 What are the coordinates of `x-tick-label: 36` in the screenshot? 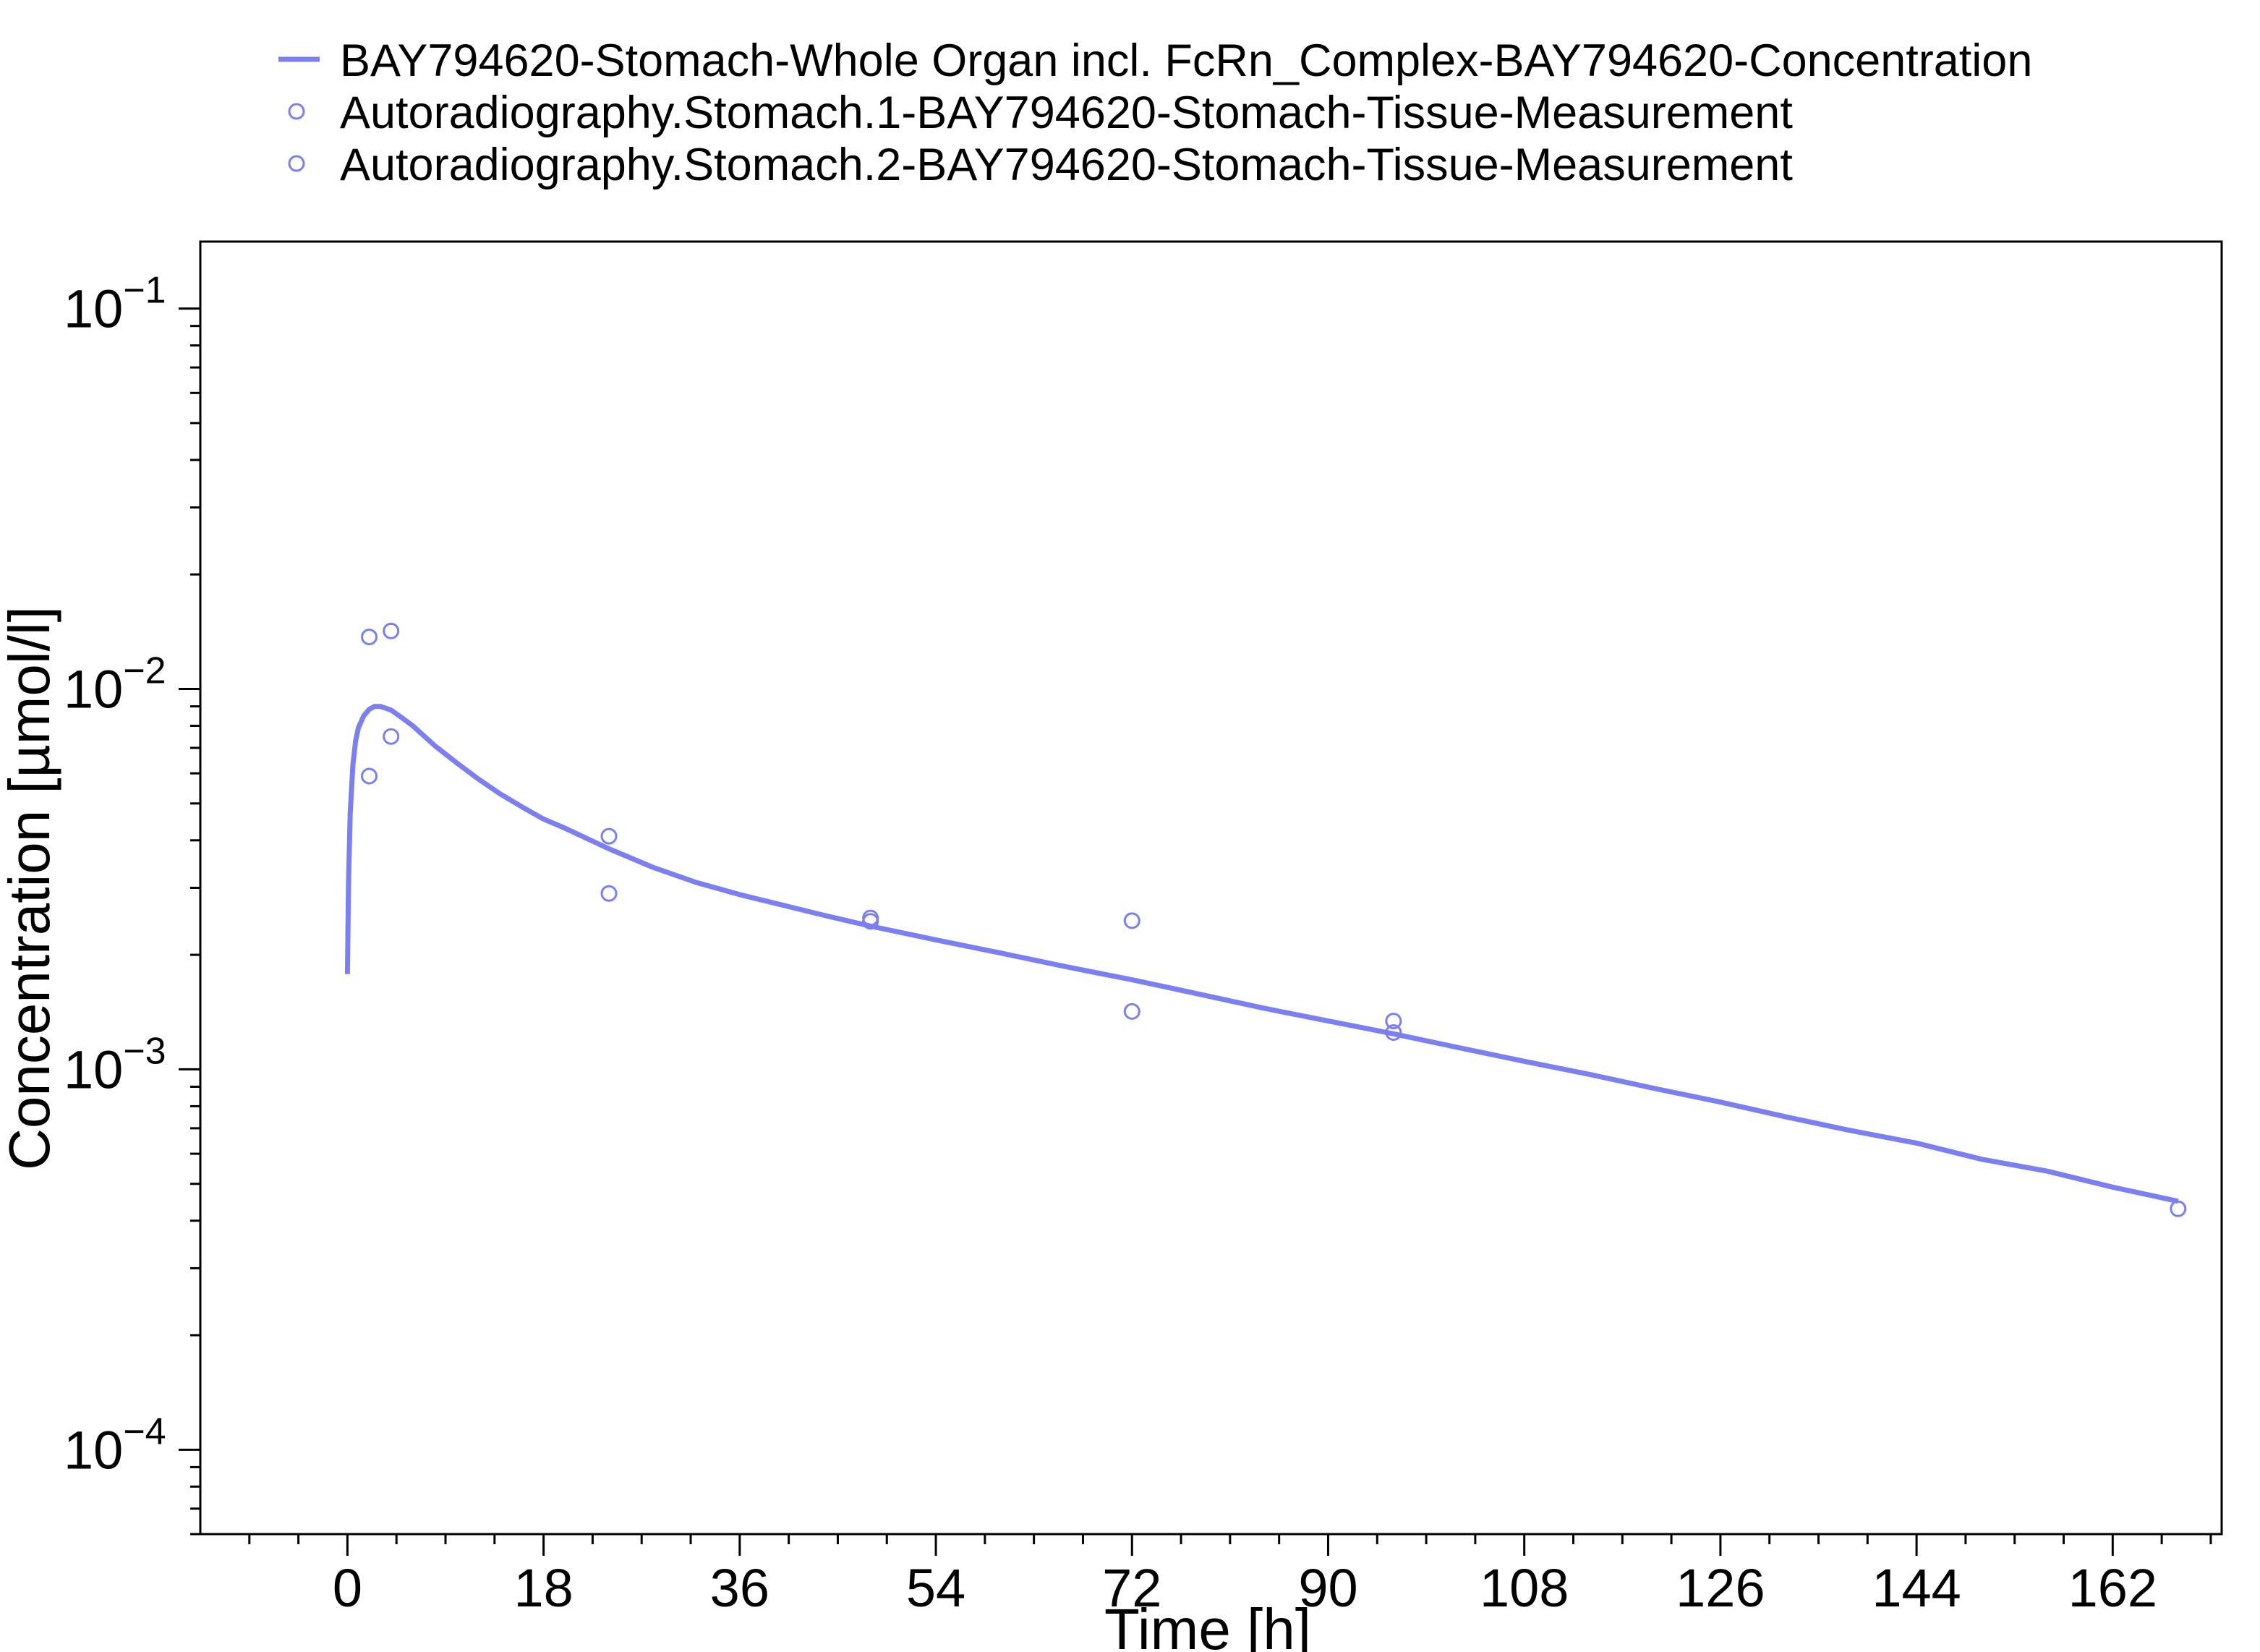 It's located at (739, 1588).